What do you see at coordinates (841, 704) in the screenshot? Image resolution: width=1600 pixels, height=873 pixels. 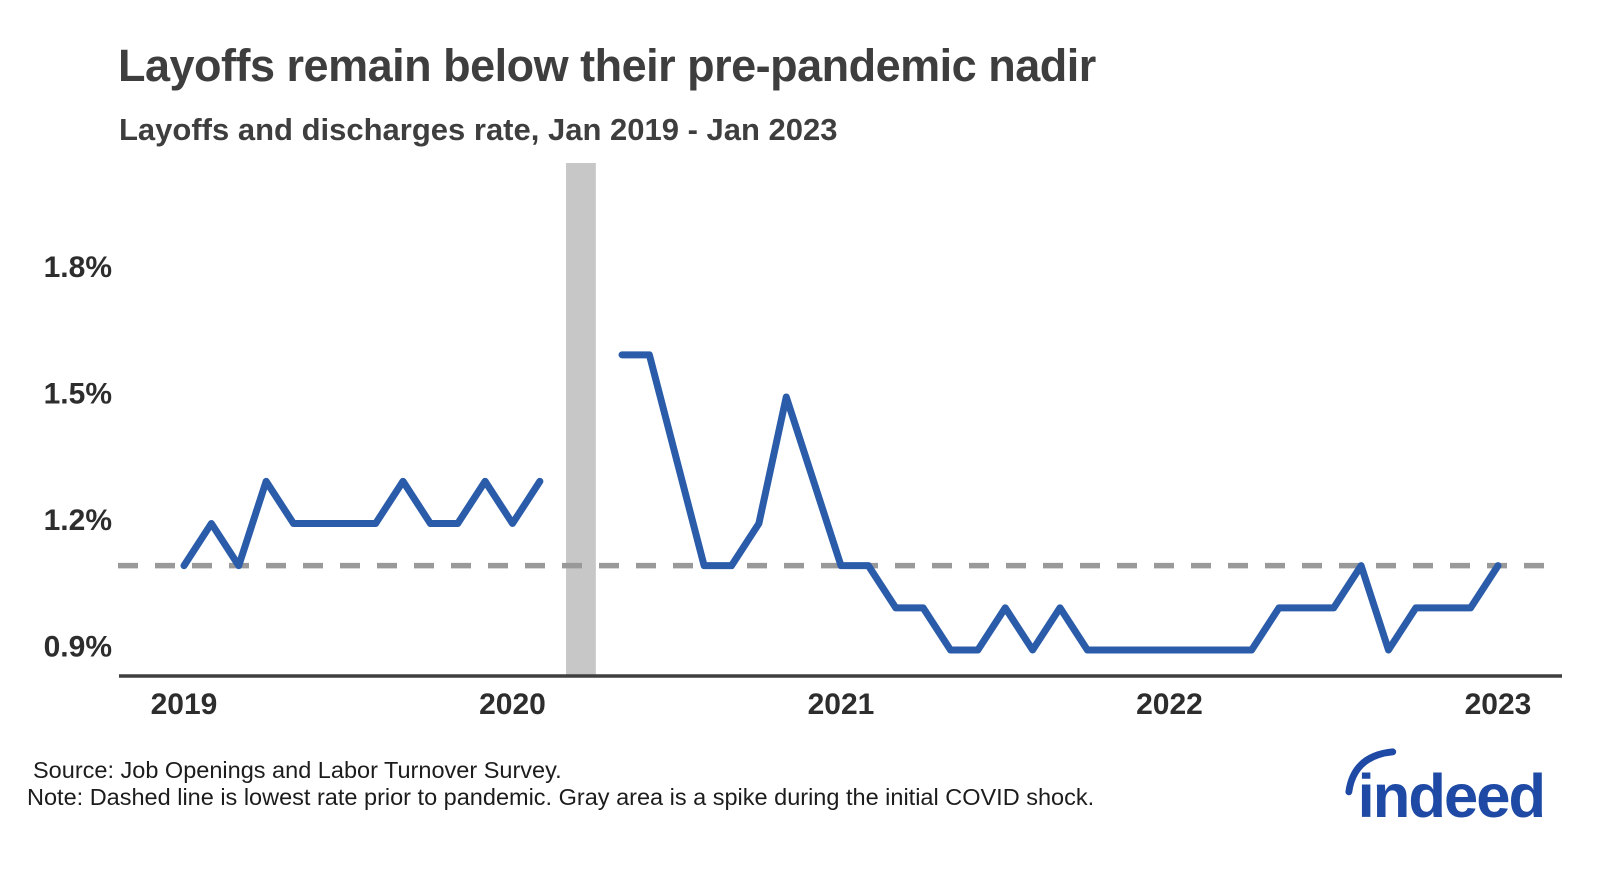 I see `x-axis-tick-label: 2021` at bounding box center [841, 704].